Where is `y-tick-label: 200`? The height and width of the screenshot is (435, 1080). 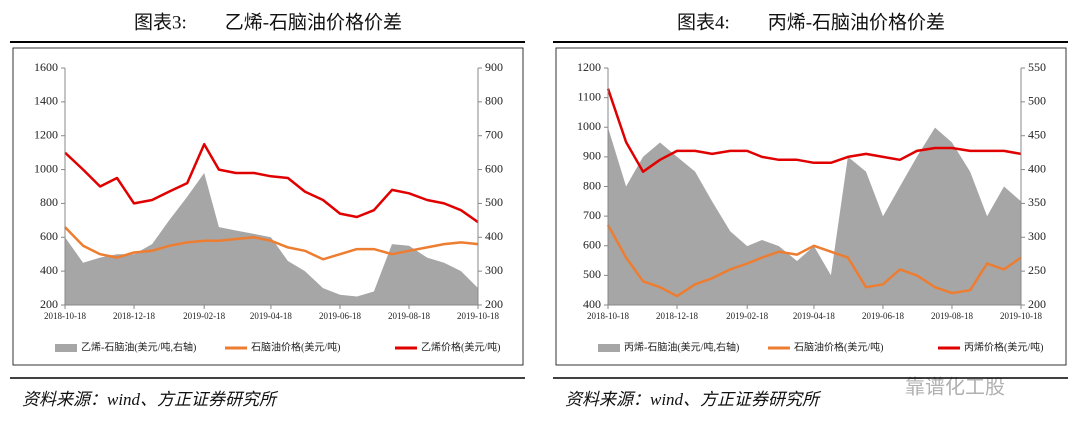 y-tick-label: 200 is located at coordinates (49, 304).